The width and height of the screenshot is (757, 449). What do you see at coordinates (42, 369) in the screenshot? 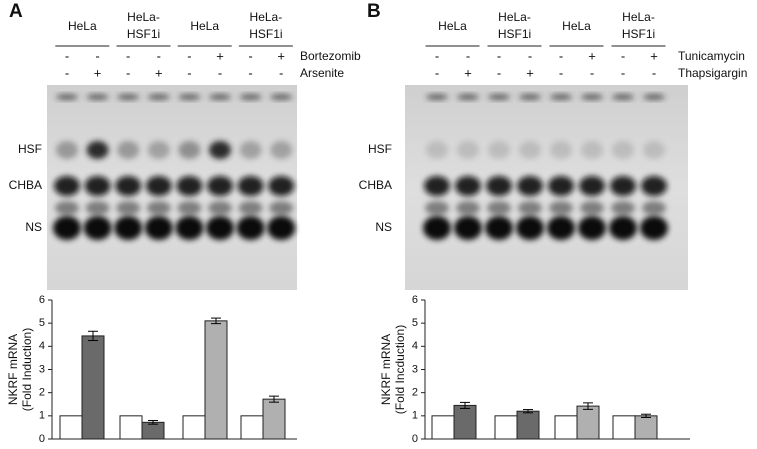
I see `y-tick-label: 3` at bounding box center [42, 369].